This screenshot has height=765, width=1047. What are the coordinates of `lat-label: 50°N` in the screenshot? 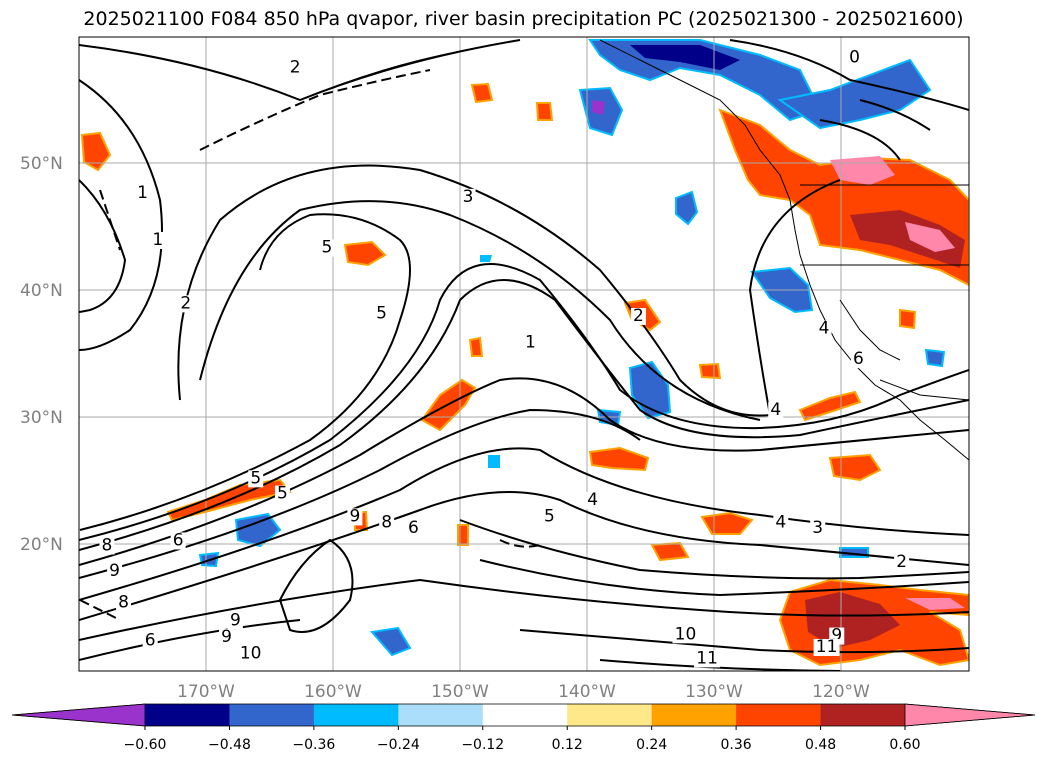 It's located at (41, 164).